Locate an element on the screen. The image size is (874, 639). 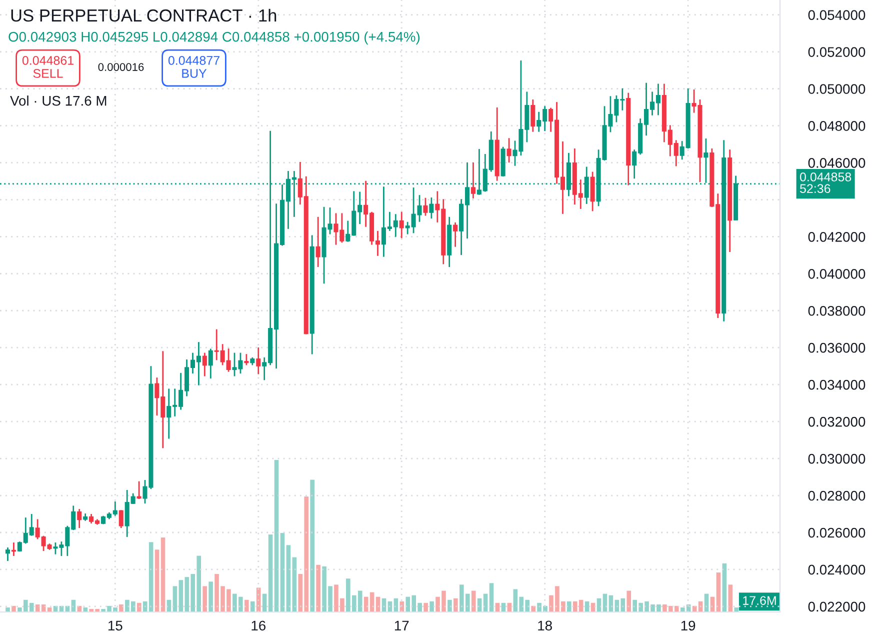
y-tick-label: 0.032000 is located at coordinates (837, 421).